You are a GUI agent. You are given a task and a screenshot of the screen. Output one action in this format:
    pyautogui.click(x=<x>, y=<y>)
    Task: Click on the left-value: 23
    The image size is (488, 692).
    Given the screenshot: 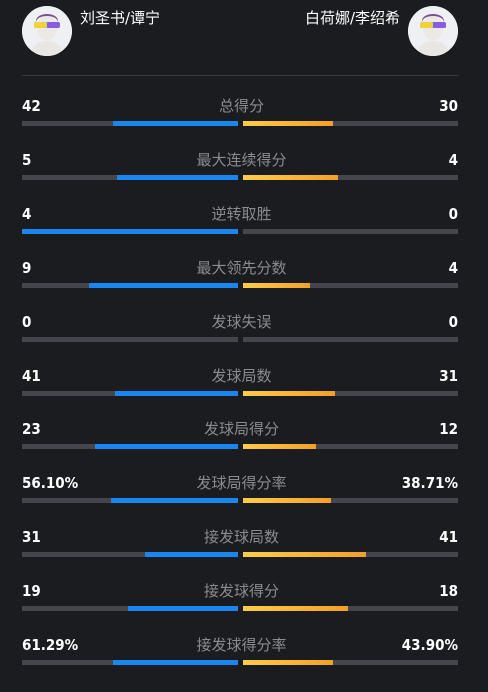 What is the action you would take?
    pyautogui.click(x=31, y=429)
    